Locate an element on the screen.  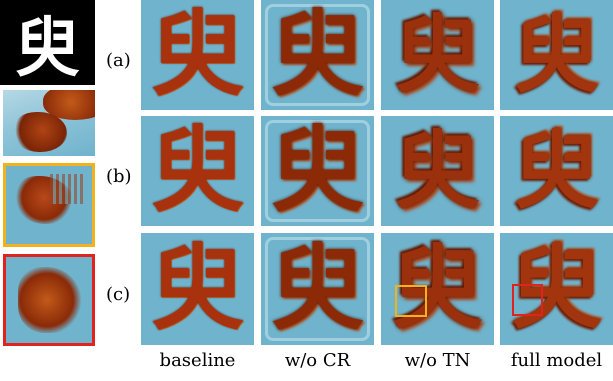
panel-b-wo-tn: 臾 is located at coordinates (437, 171).